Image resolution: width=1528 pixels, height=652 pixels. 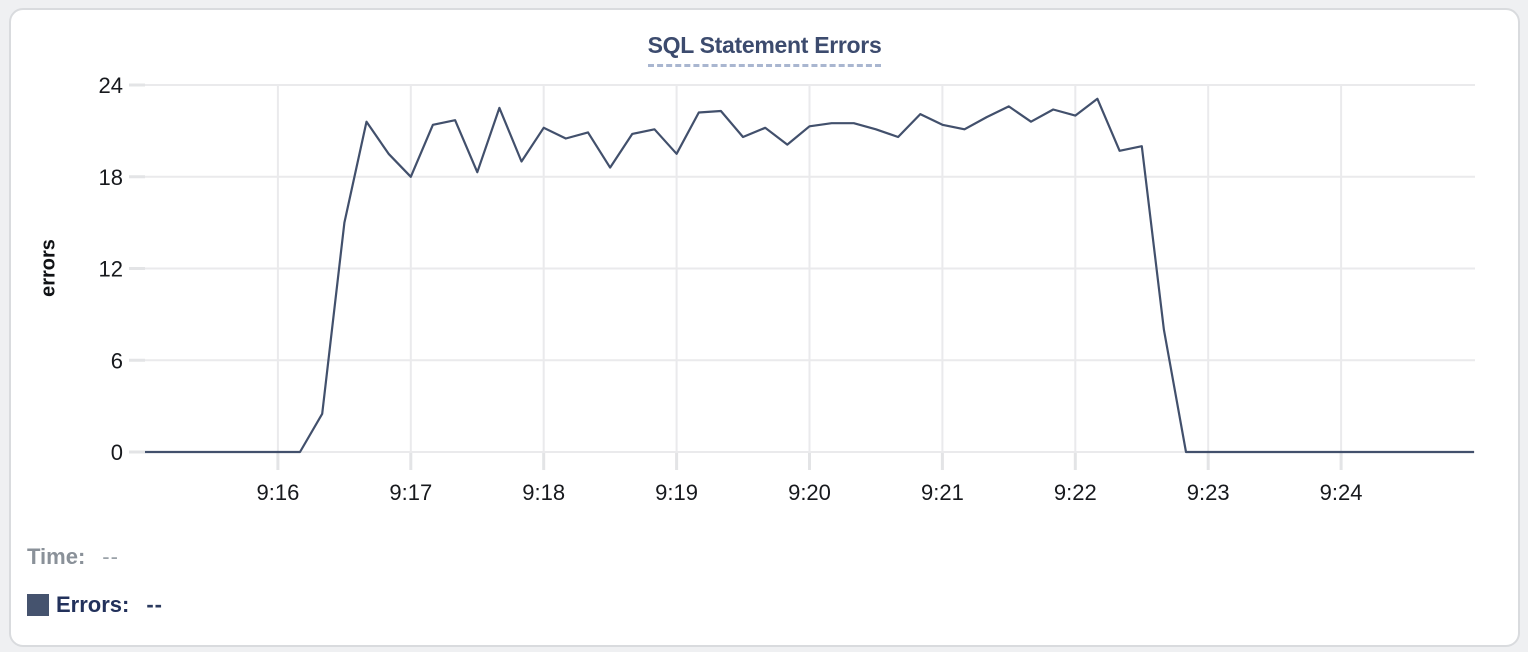 I want to click on legend-time-row: Time: --, so click(x=73, y=557).